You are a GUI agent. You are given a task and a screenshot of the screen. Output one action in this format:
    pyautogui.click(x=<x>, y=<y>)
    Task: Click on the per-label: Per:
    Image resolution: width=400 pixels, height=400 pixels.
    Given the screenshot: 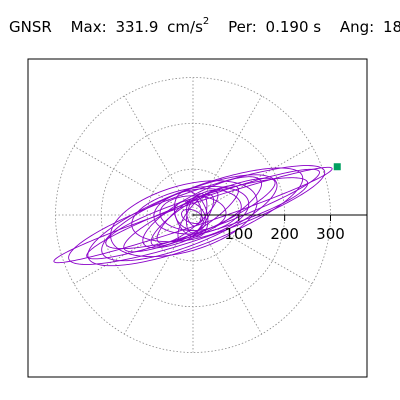 What is the action you would take?
    pyautogui.click(x=242, y=27)
    